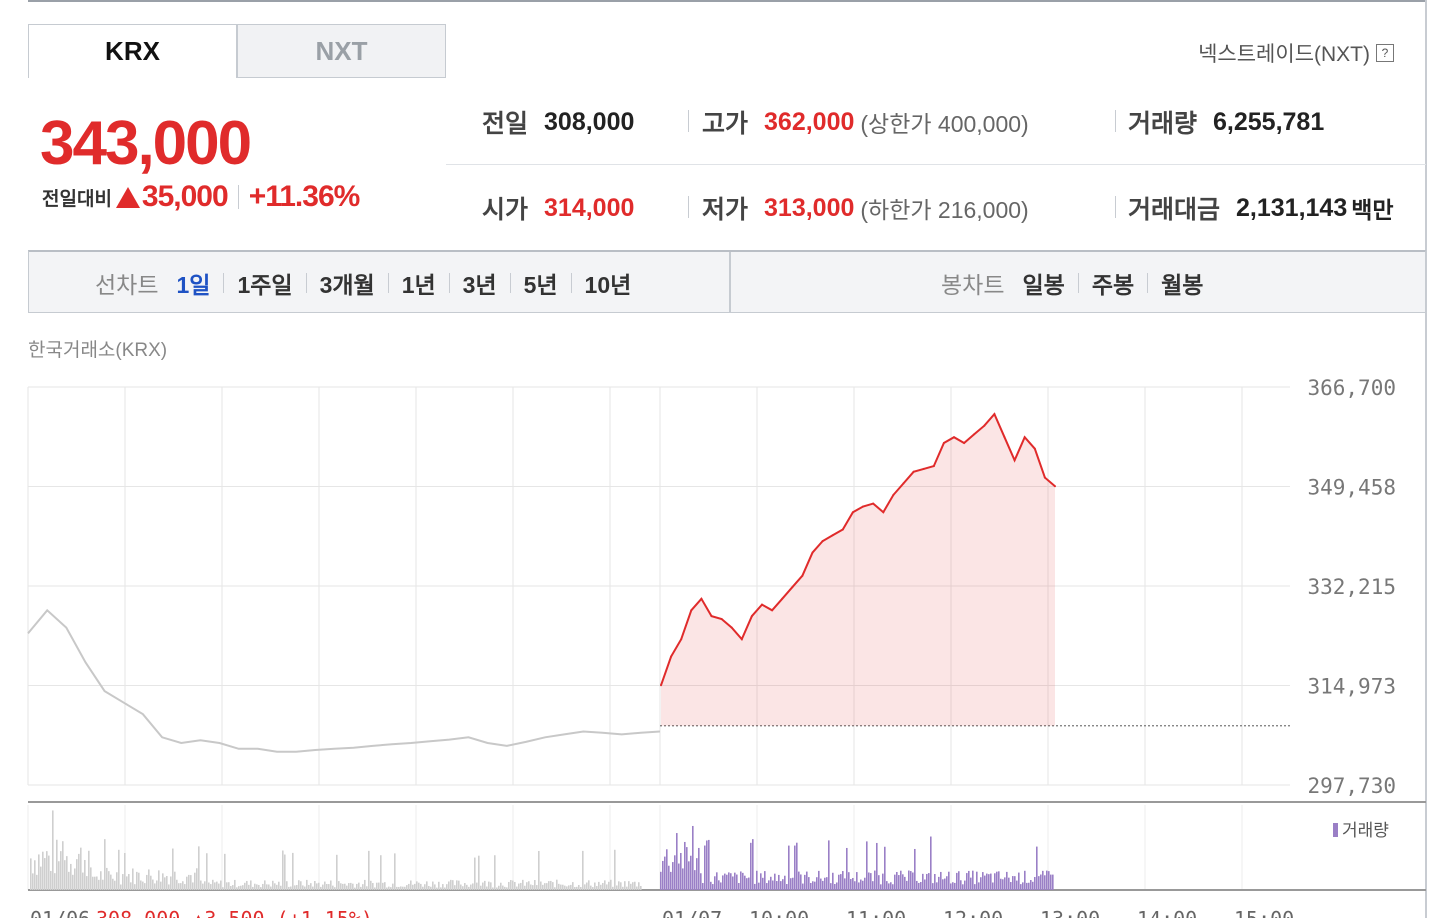  Describe the element at coordinates (132, 51) in the screenshot. I see `tab-krx: KRX` at that location.